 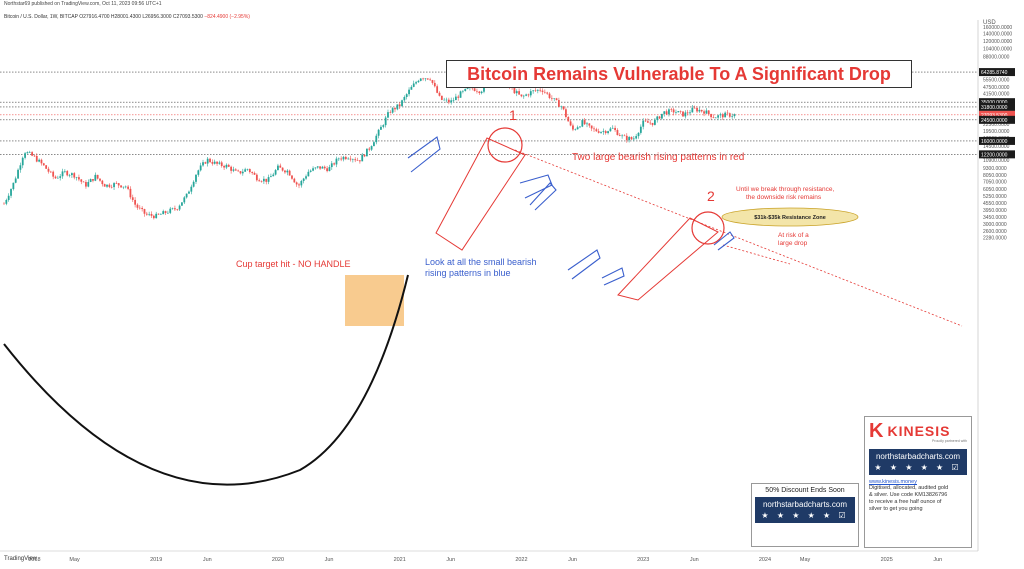 I want to click on kinesis-url: www.kinesis.money, so click(x=893, y=482).